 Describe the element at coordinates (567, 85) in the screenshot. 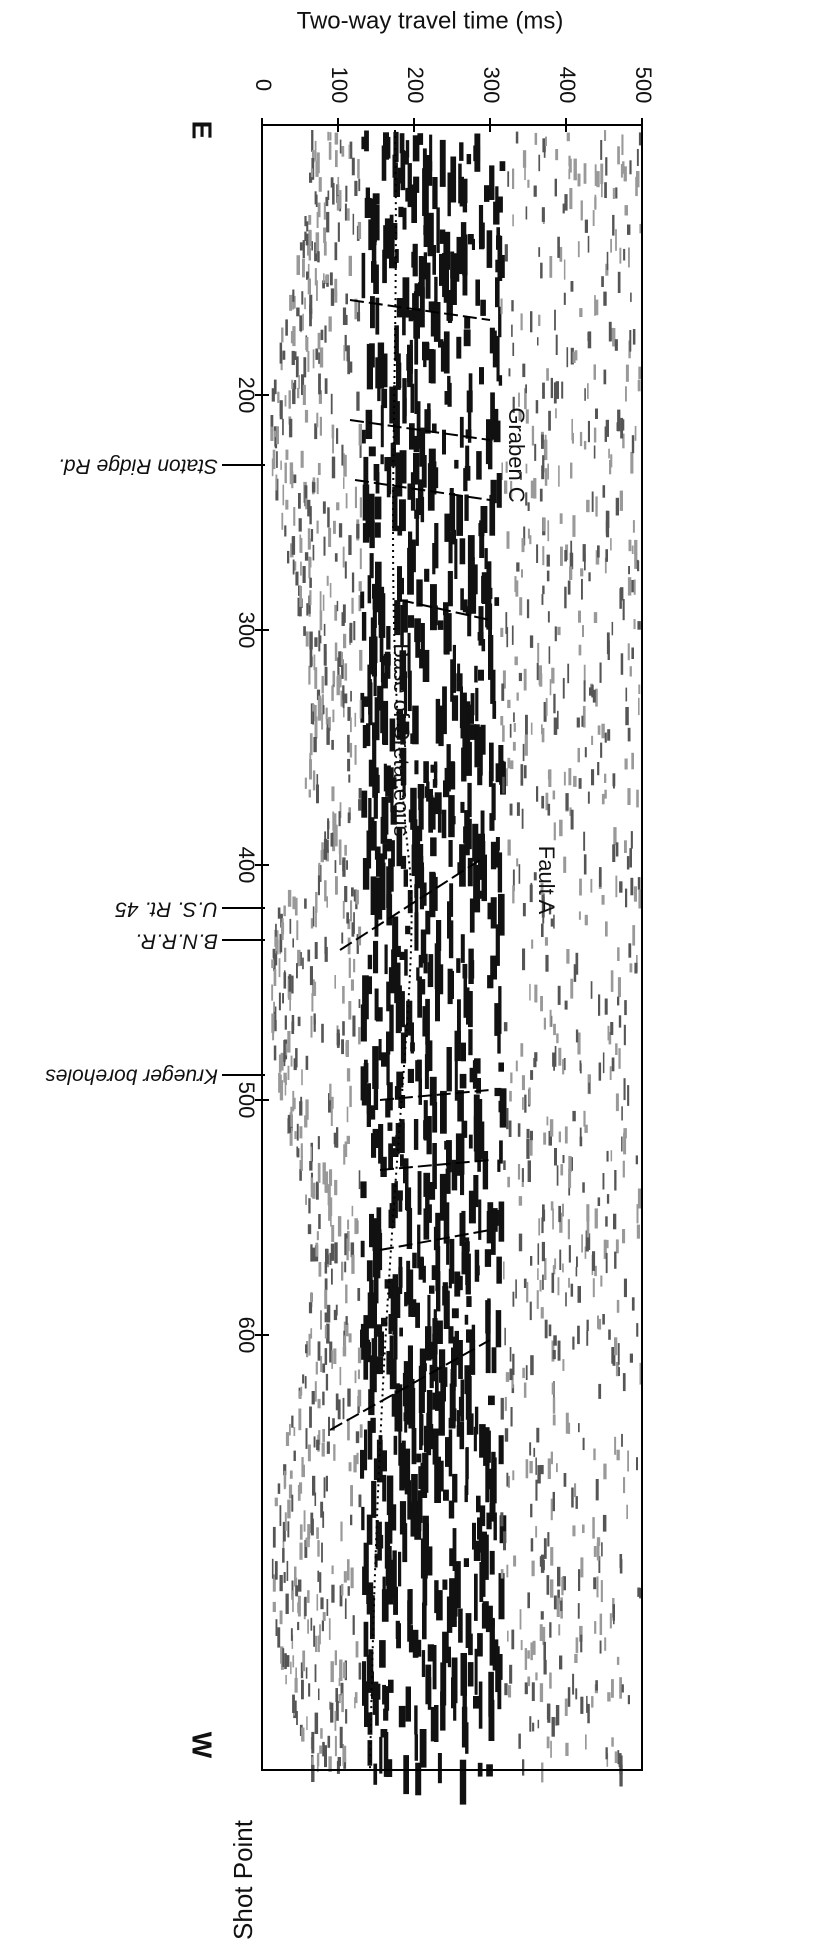

I see `time-tick-label: 400` at that location.